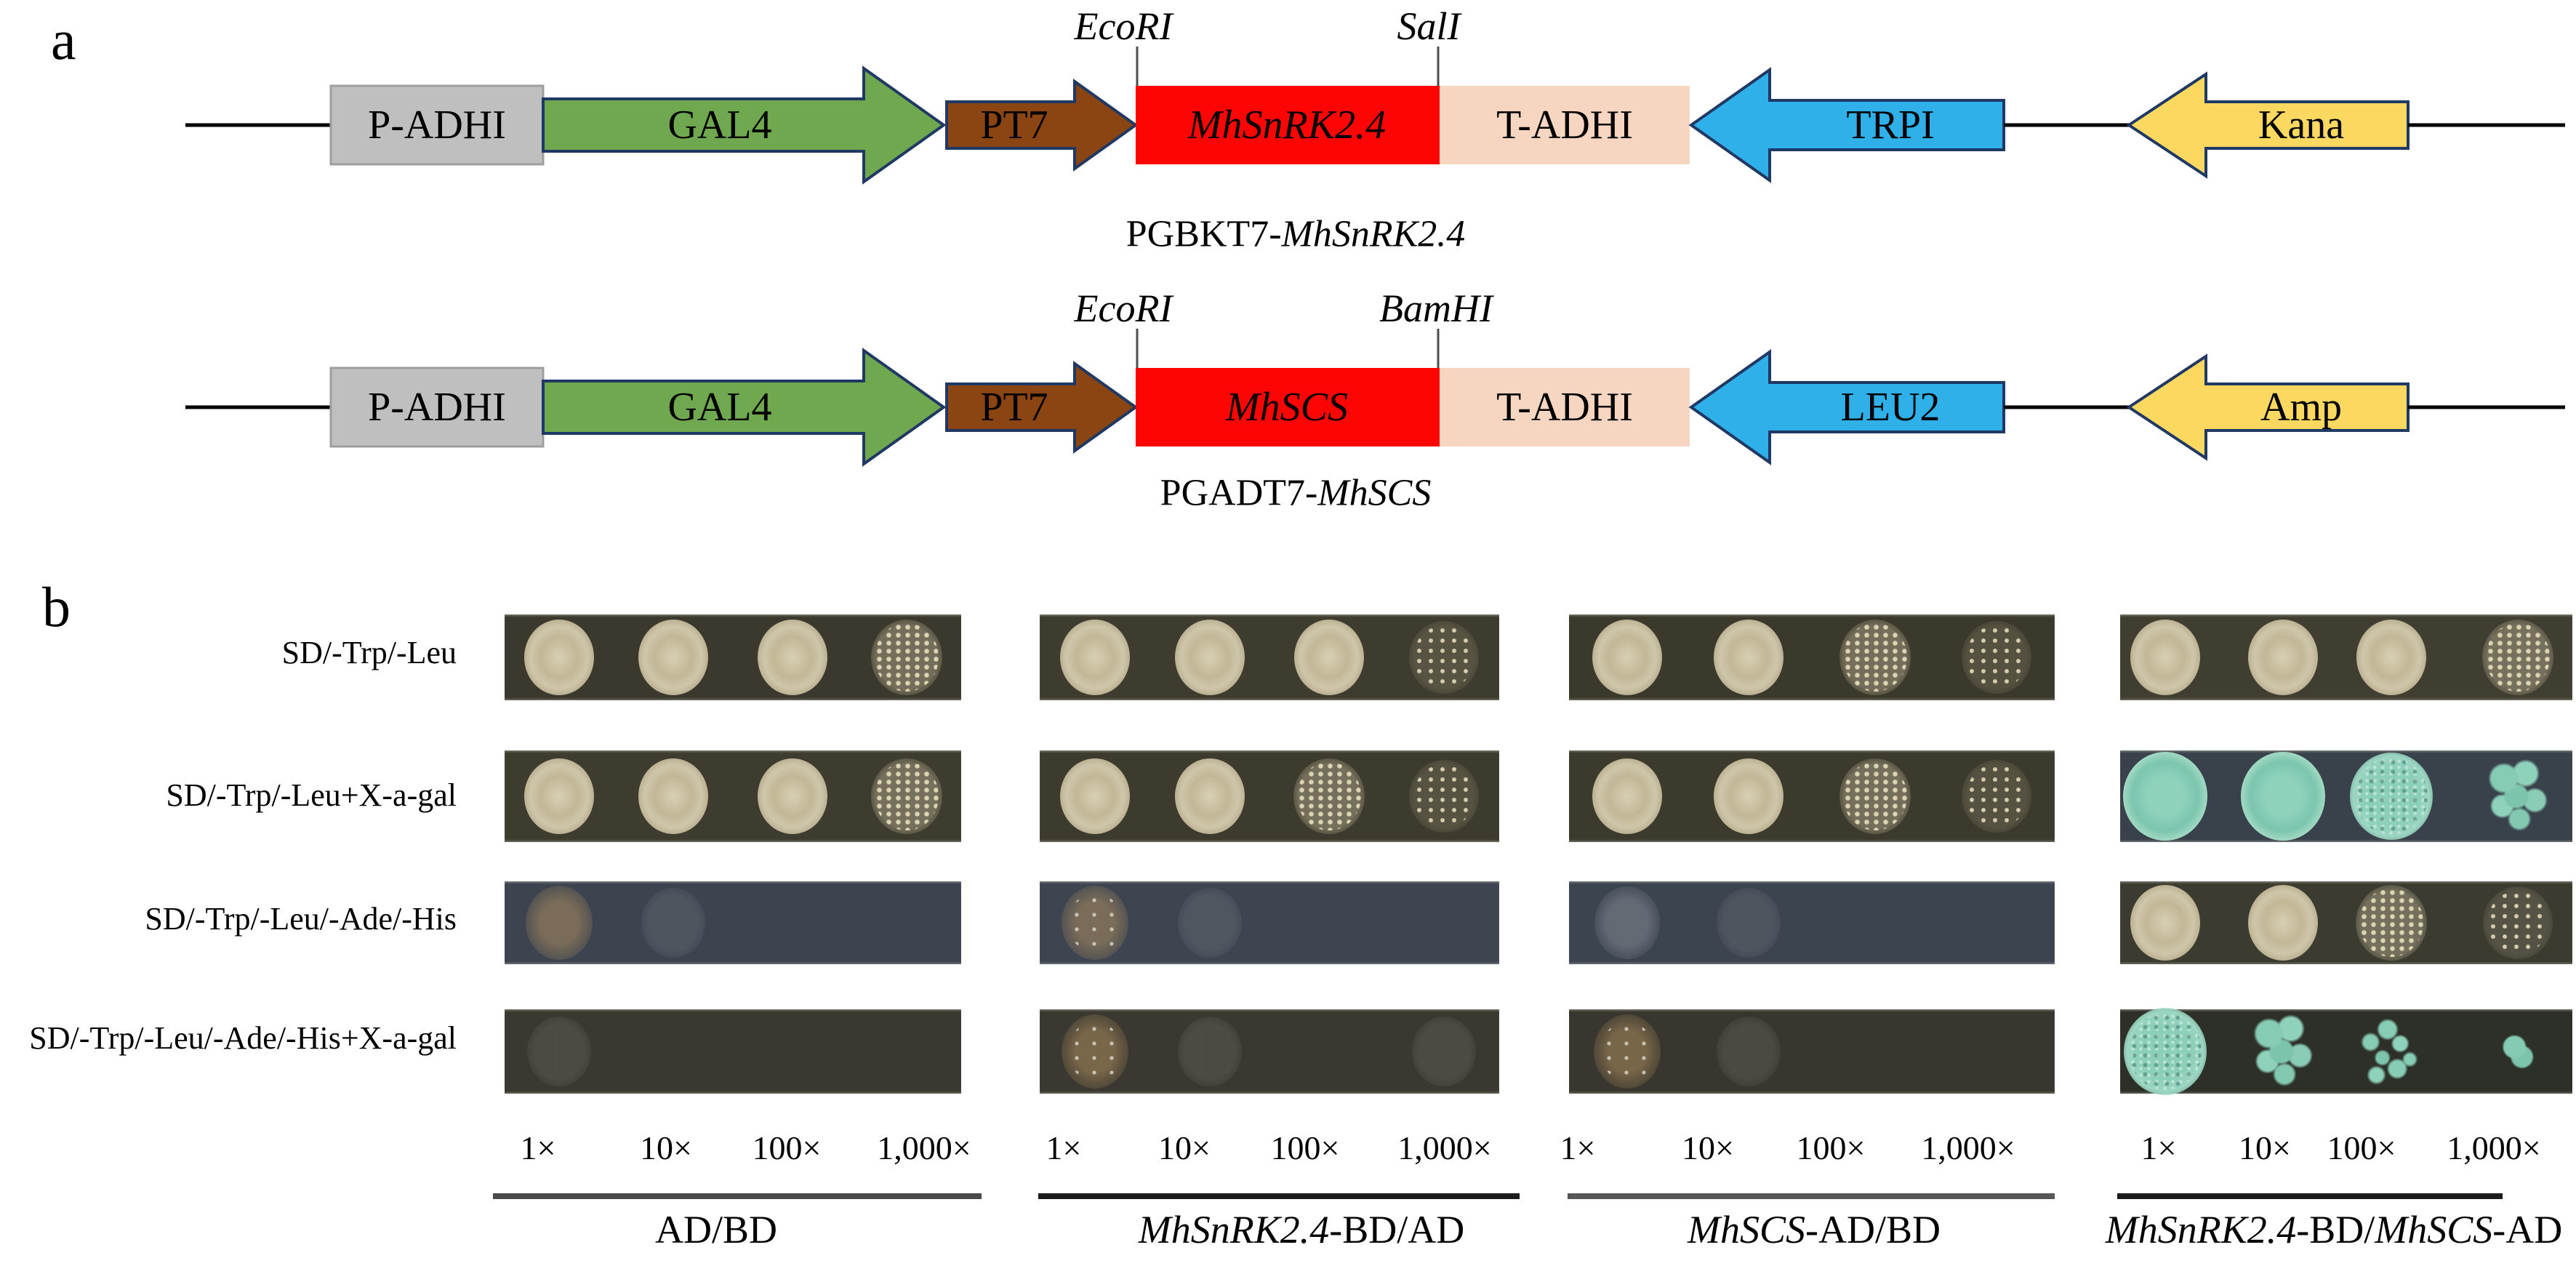  Describe the element at coordinates (1831, 1147) in the screenshot. I see `dilution-label-col3: 100×` at that location.